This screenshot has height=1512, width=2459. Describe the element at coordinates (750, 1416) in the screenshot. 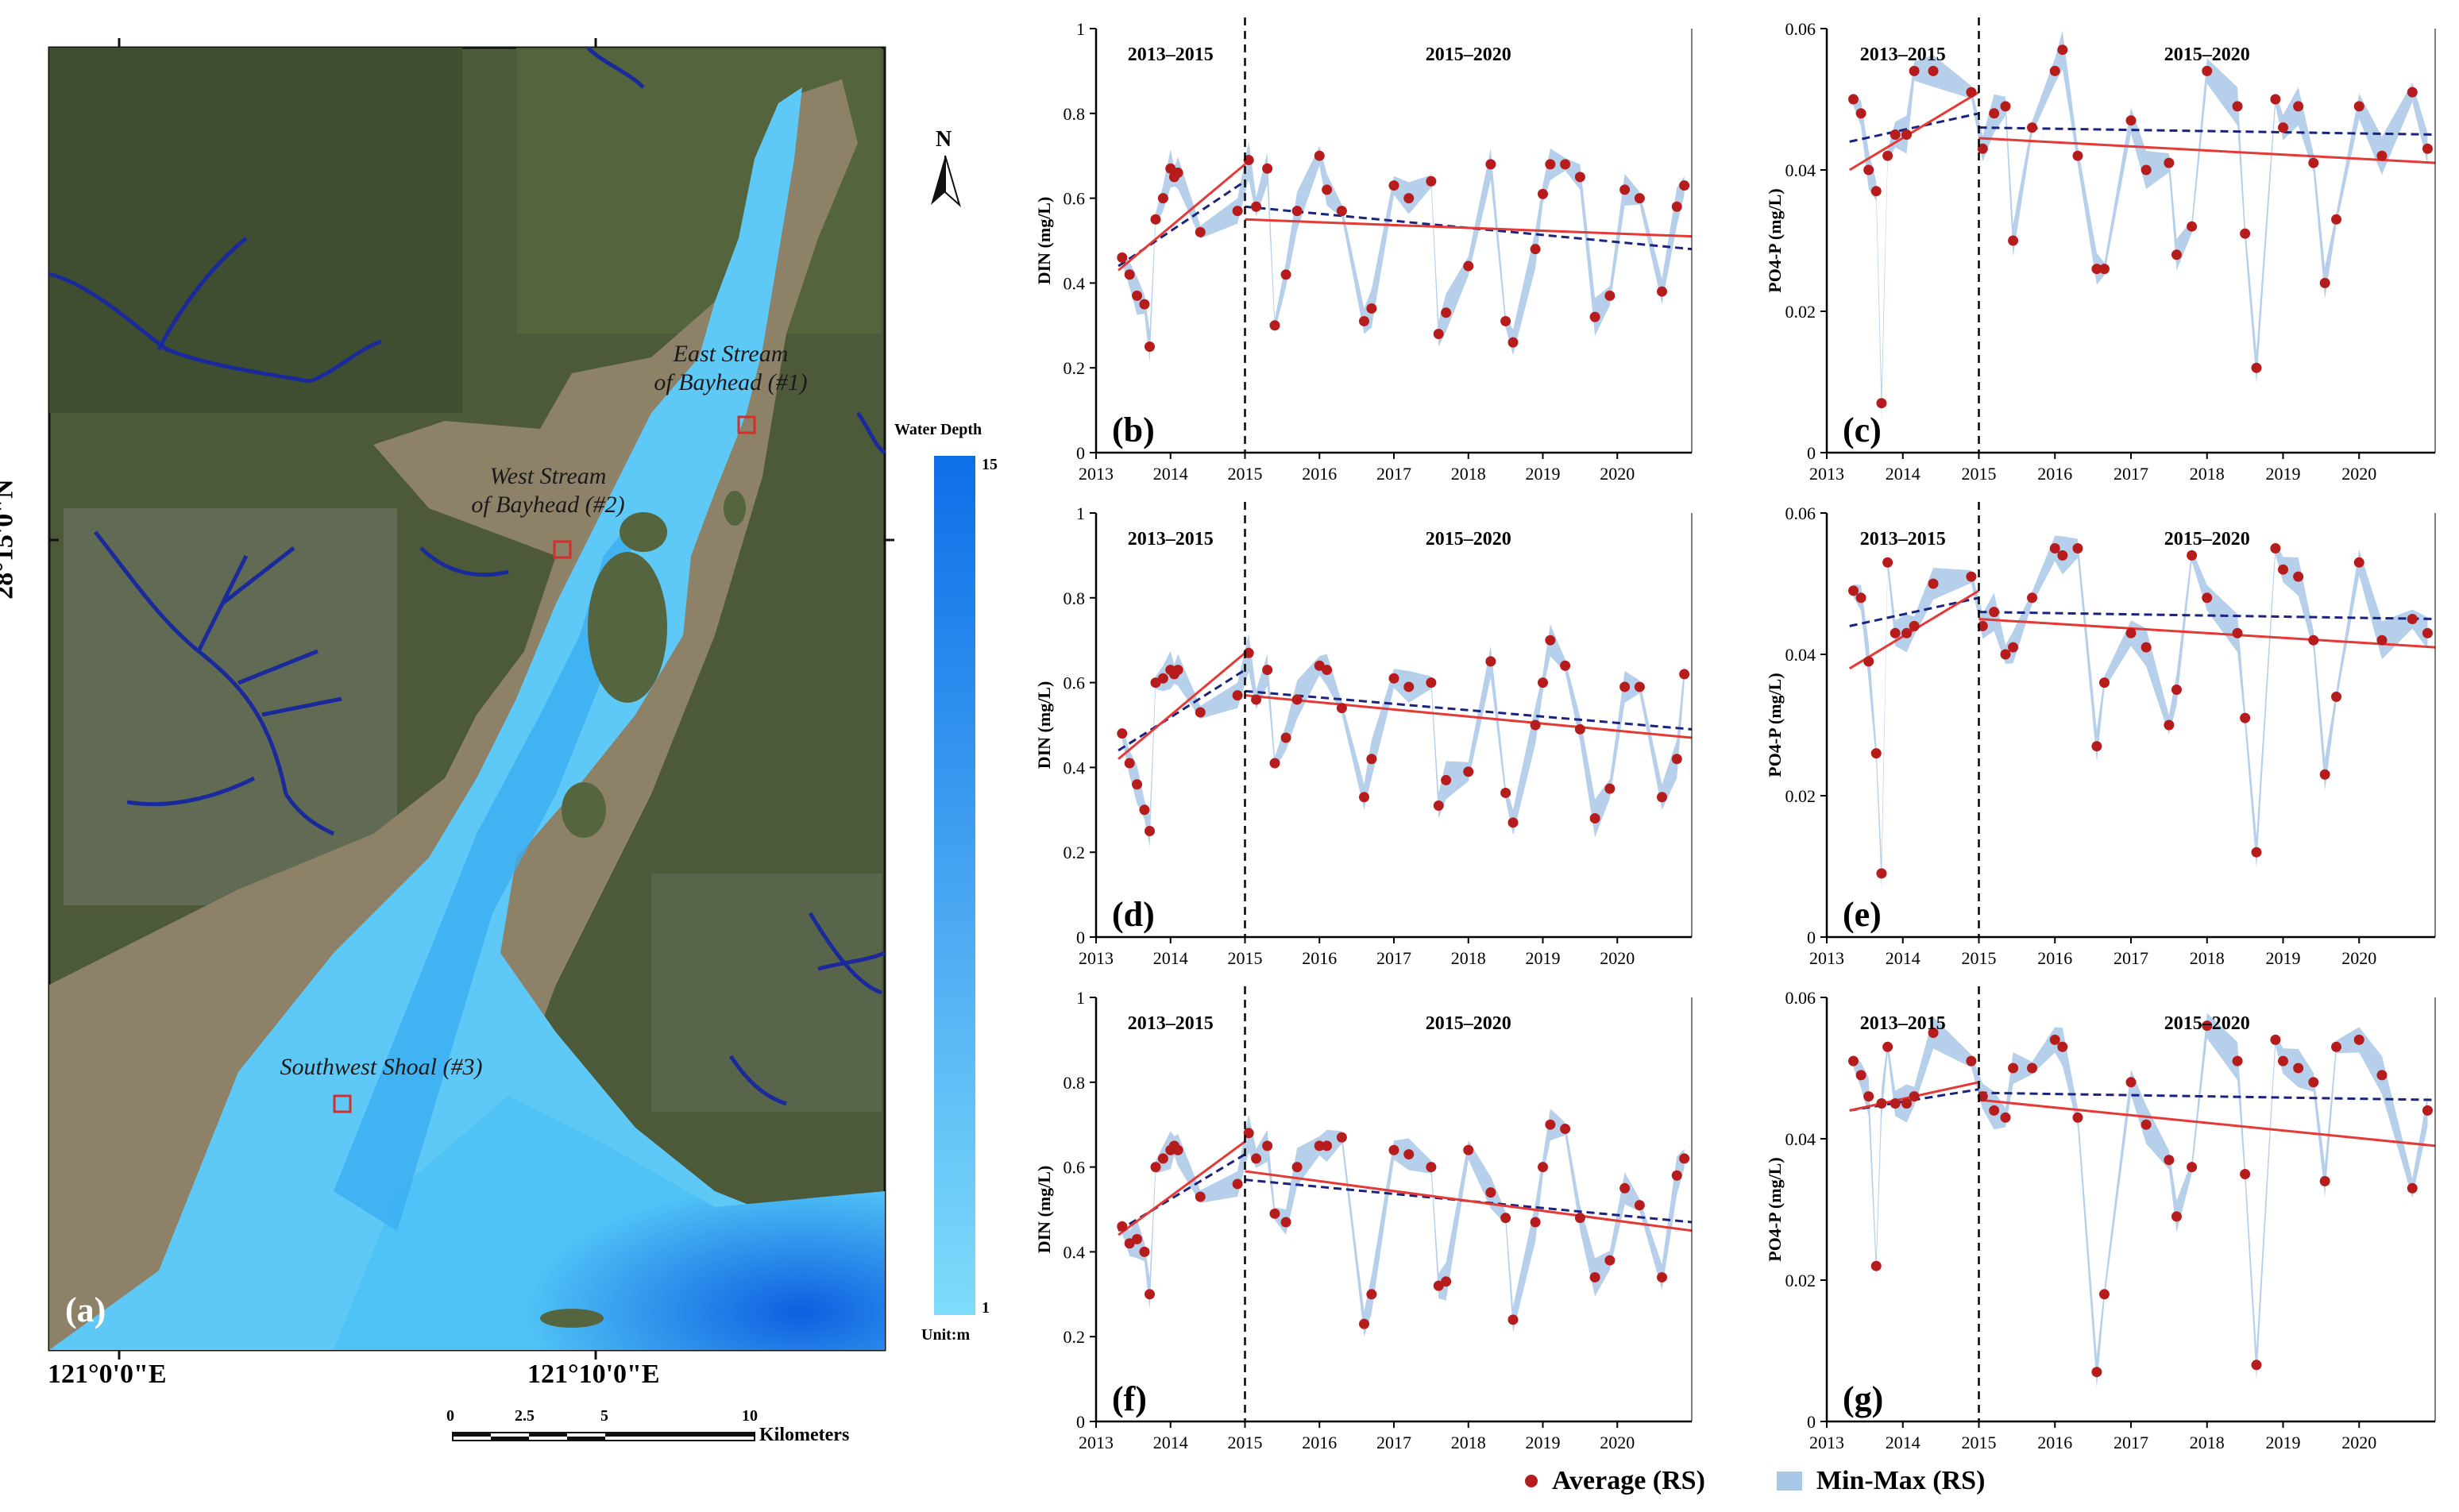

I see `scale-tick-10: 10` at that location.